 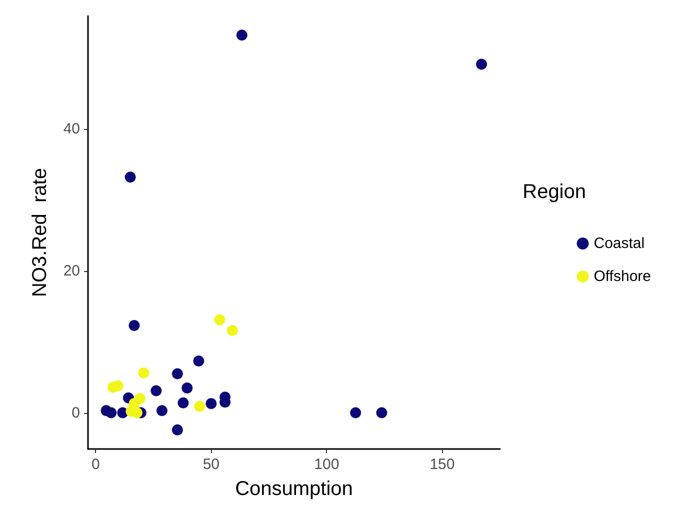 What do you see at coordinates (76, 413) in the screenshot?
I see `y-tick-label: 0` at bounding box center [76, 413].